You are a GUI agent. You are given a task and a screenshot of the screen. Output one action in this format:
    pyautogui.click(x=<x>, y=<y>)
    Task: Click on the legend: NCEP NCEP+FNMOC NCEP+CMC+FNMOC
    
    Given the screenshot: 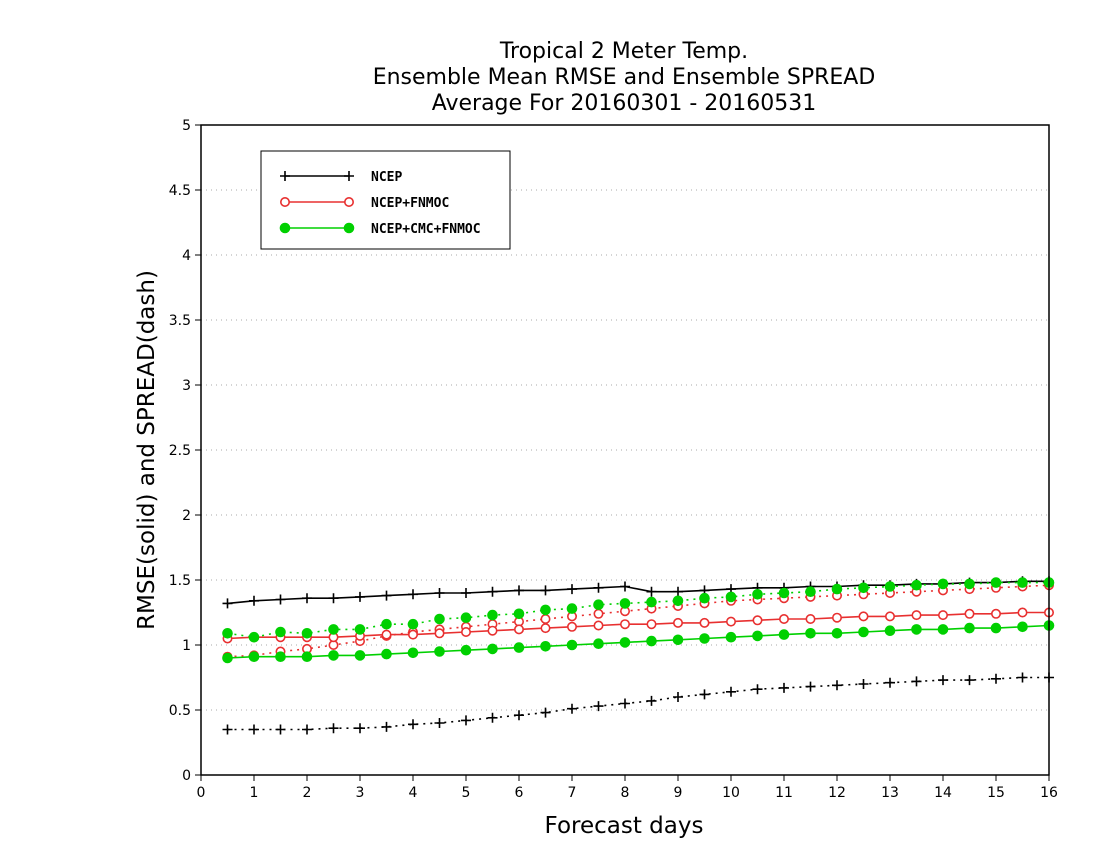 What is the action you would take?
    pyautogui.click(x=385, y=200)
    